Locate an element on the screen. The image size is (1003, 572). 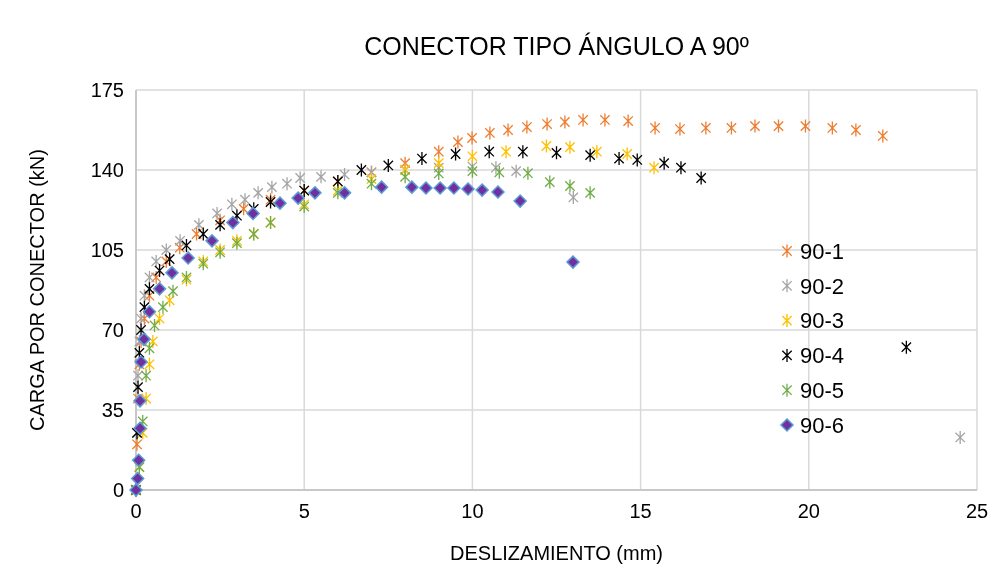
legend-label: 90-6 is located at coordinates (822, 425).